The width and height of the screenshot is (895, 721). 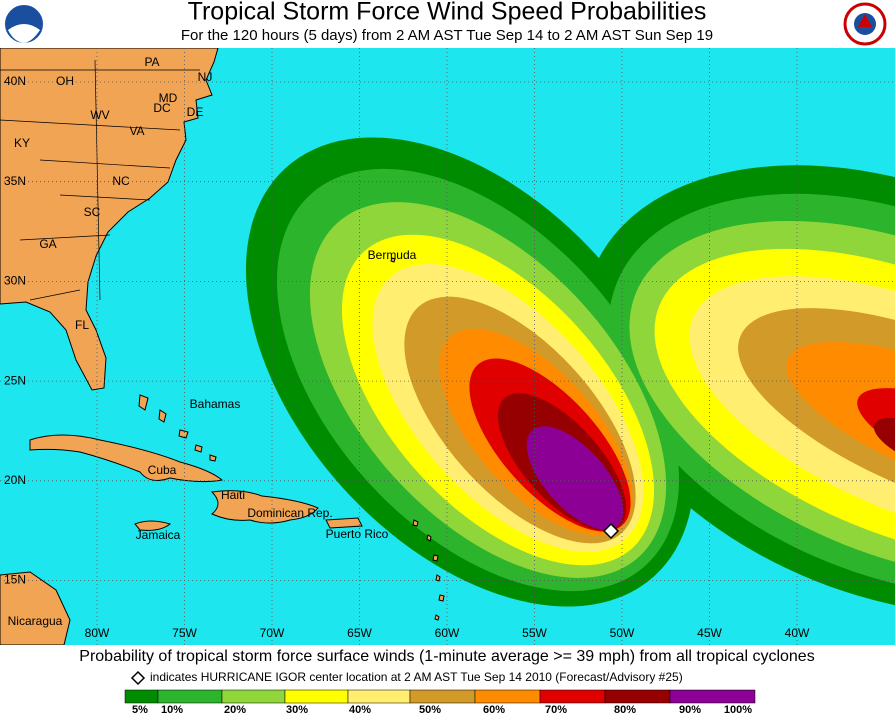 What do you see at coordinates (797, 633) in the screenshot?
I see `lon-label: 40W` at bounding box center [797, 633].